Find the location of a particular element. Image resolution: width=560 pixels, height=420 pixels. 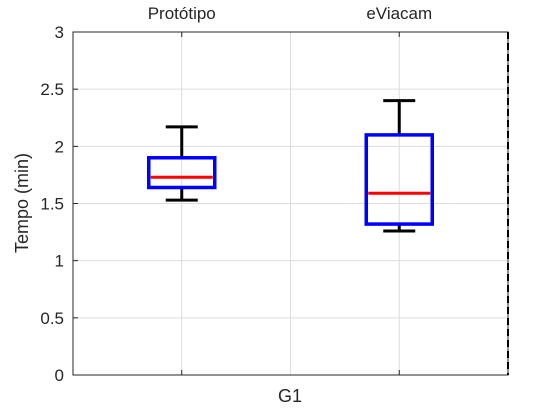

y-tick-label: 1 is located at coordinates (59, 261).